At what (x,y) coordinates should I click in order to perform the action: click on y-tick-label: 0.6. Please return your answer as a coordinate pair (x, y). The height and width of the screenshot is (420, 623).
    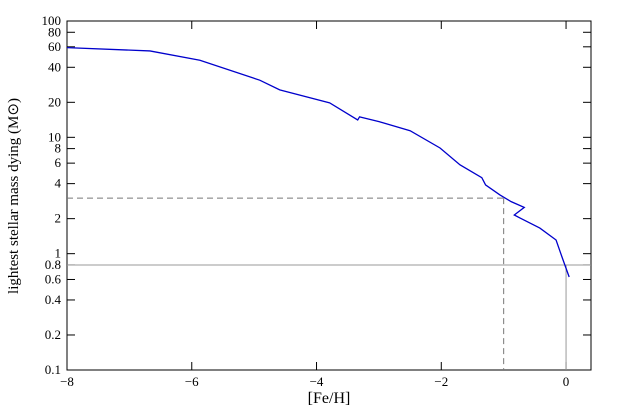
    Looking at the image, I should click on (53, 278).